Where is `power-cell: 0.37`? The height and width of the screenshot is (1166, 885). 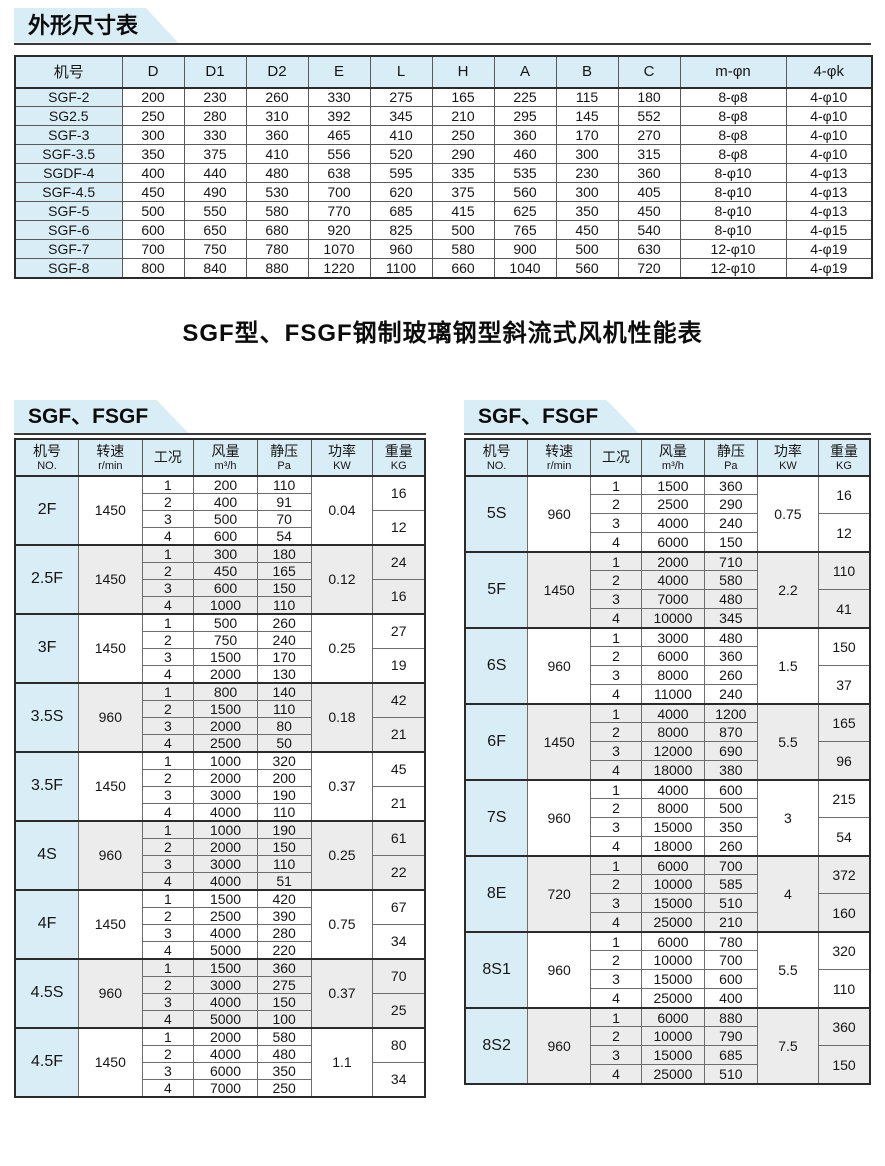
power-cell: 0.37 is located at coordinates (342, 993).